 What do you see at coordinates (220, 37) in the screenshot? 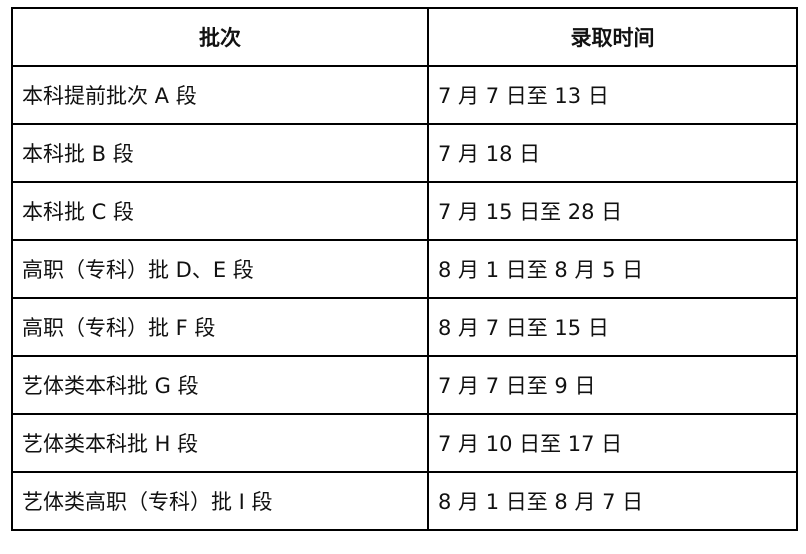
I see `header-batch: 批次` at bounding box center [220, 37].